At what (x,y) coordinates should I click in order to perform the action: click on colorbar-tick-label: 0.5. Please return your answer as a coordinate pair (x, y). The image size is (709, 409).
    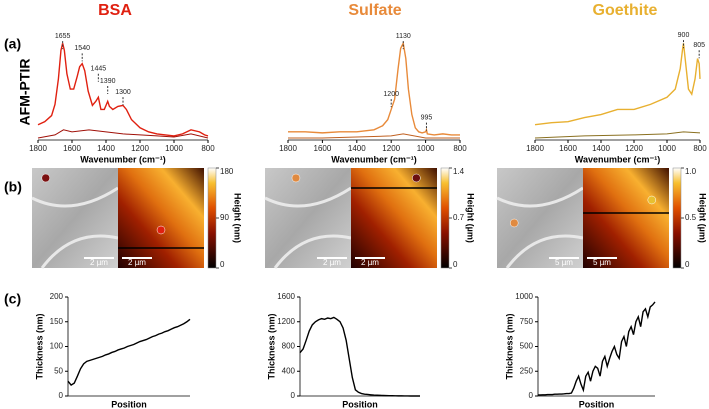
    Looking at the image, I should click on (691, 217).